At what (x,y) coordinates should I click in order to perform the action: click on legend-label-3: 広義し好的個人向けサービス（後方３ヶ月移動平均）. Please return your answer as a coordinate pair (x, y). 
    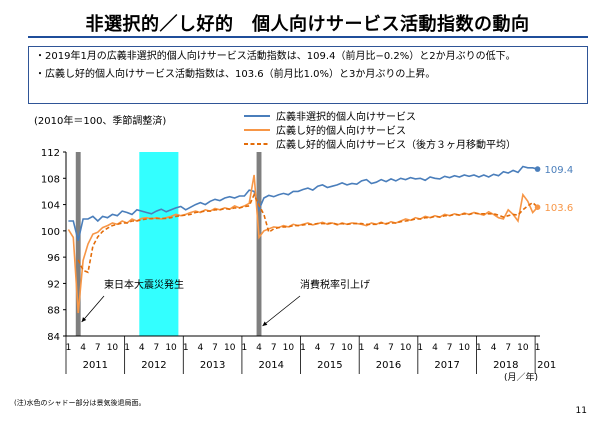
    Looking at the image, I should click on (396, 144).